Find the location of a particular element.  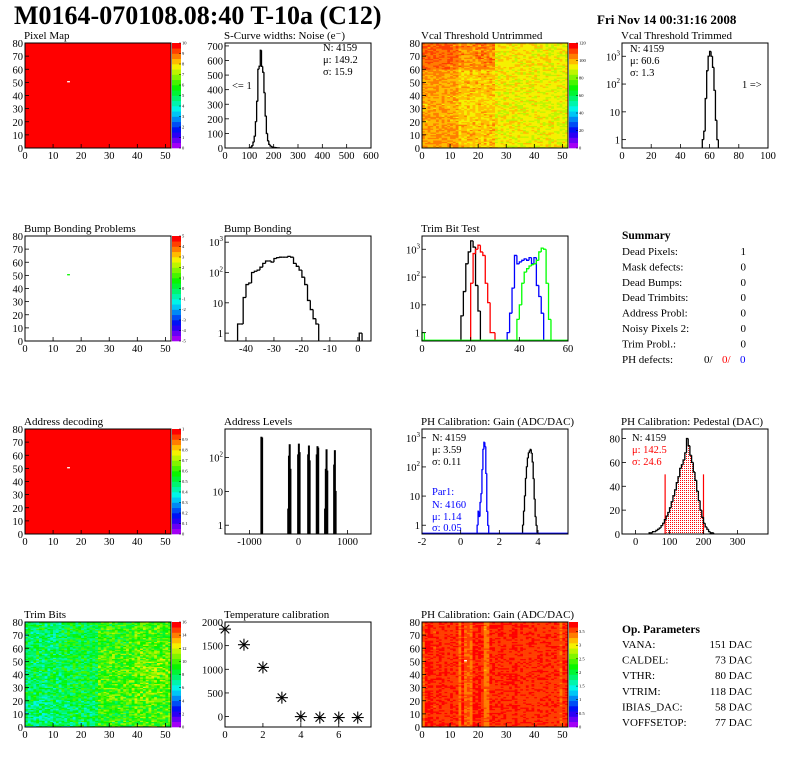

y-tick-label: 600 is located at coordinates (215, 62).